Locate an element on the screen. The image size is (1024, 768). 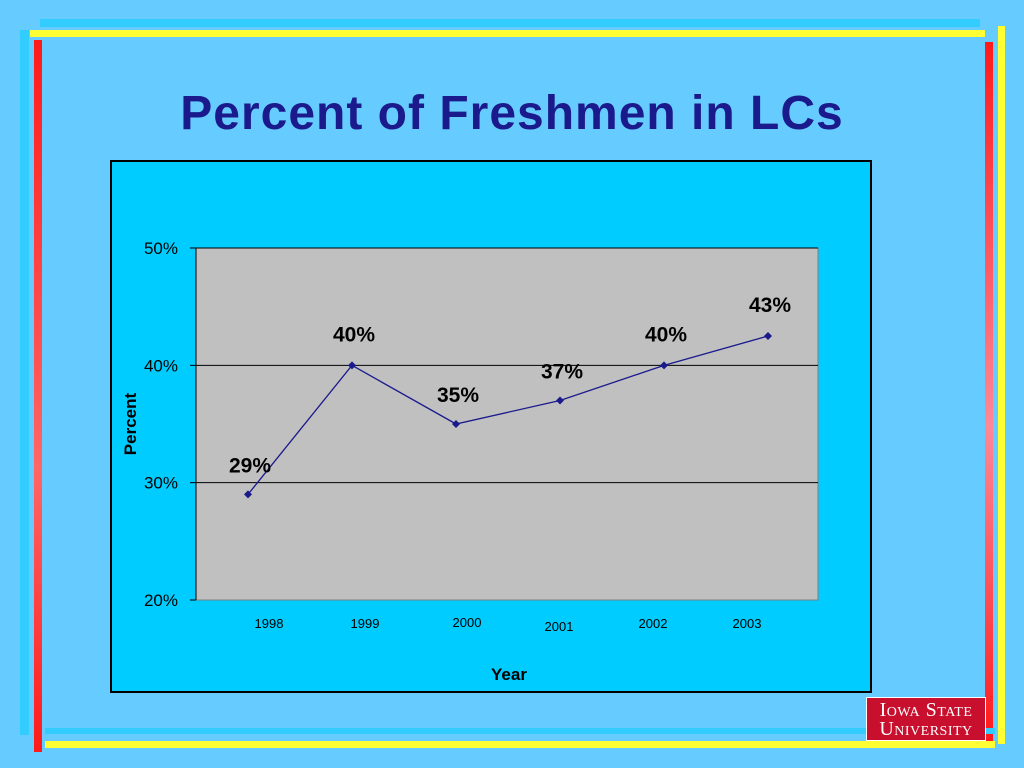
series-line is located at coordinates (508, 415).